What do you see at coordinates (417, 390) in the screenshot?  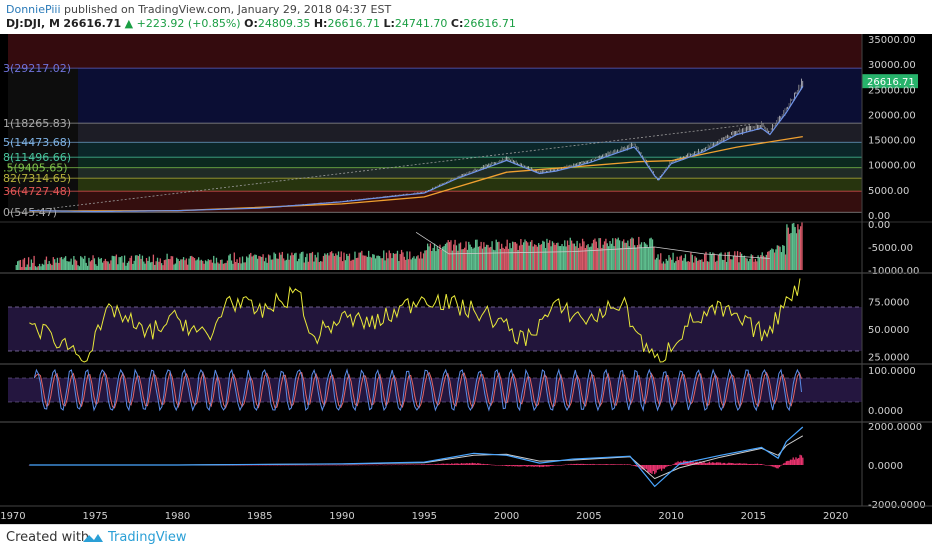 I see `stoch-k-line` at bounding box center [417, 390].